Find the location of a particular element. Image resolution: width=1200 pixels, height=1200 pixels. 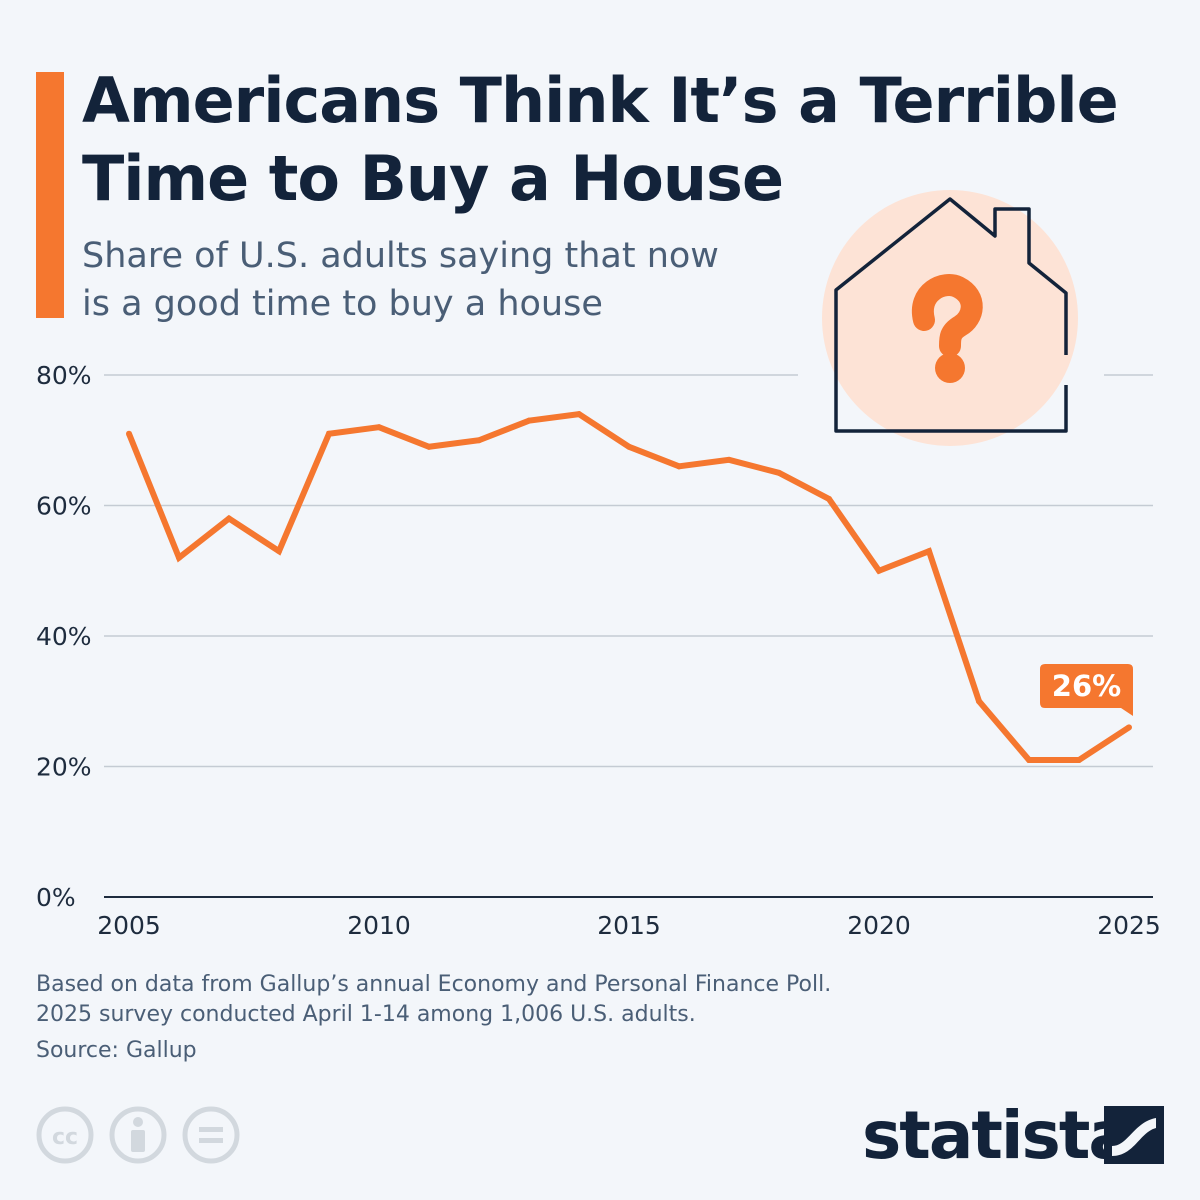

x-tick-label: 2020 is located at coordinates (879, 925).